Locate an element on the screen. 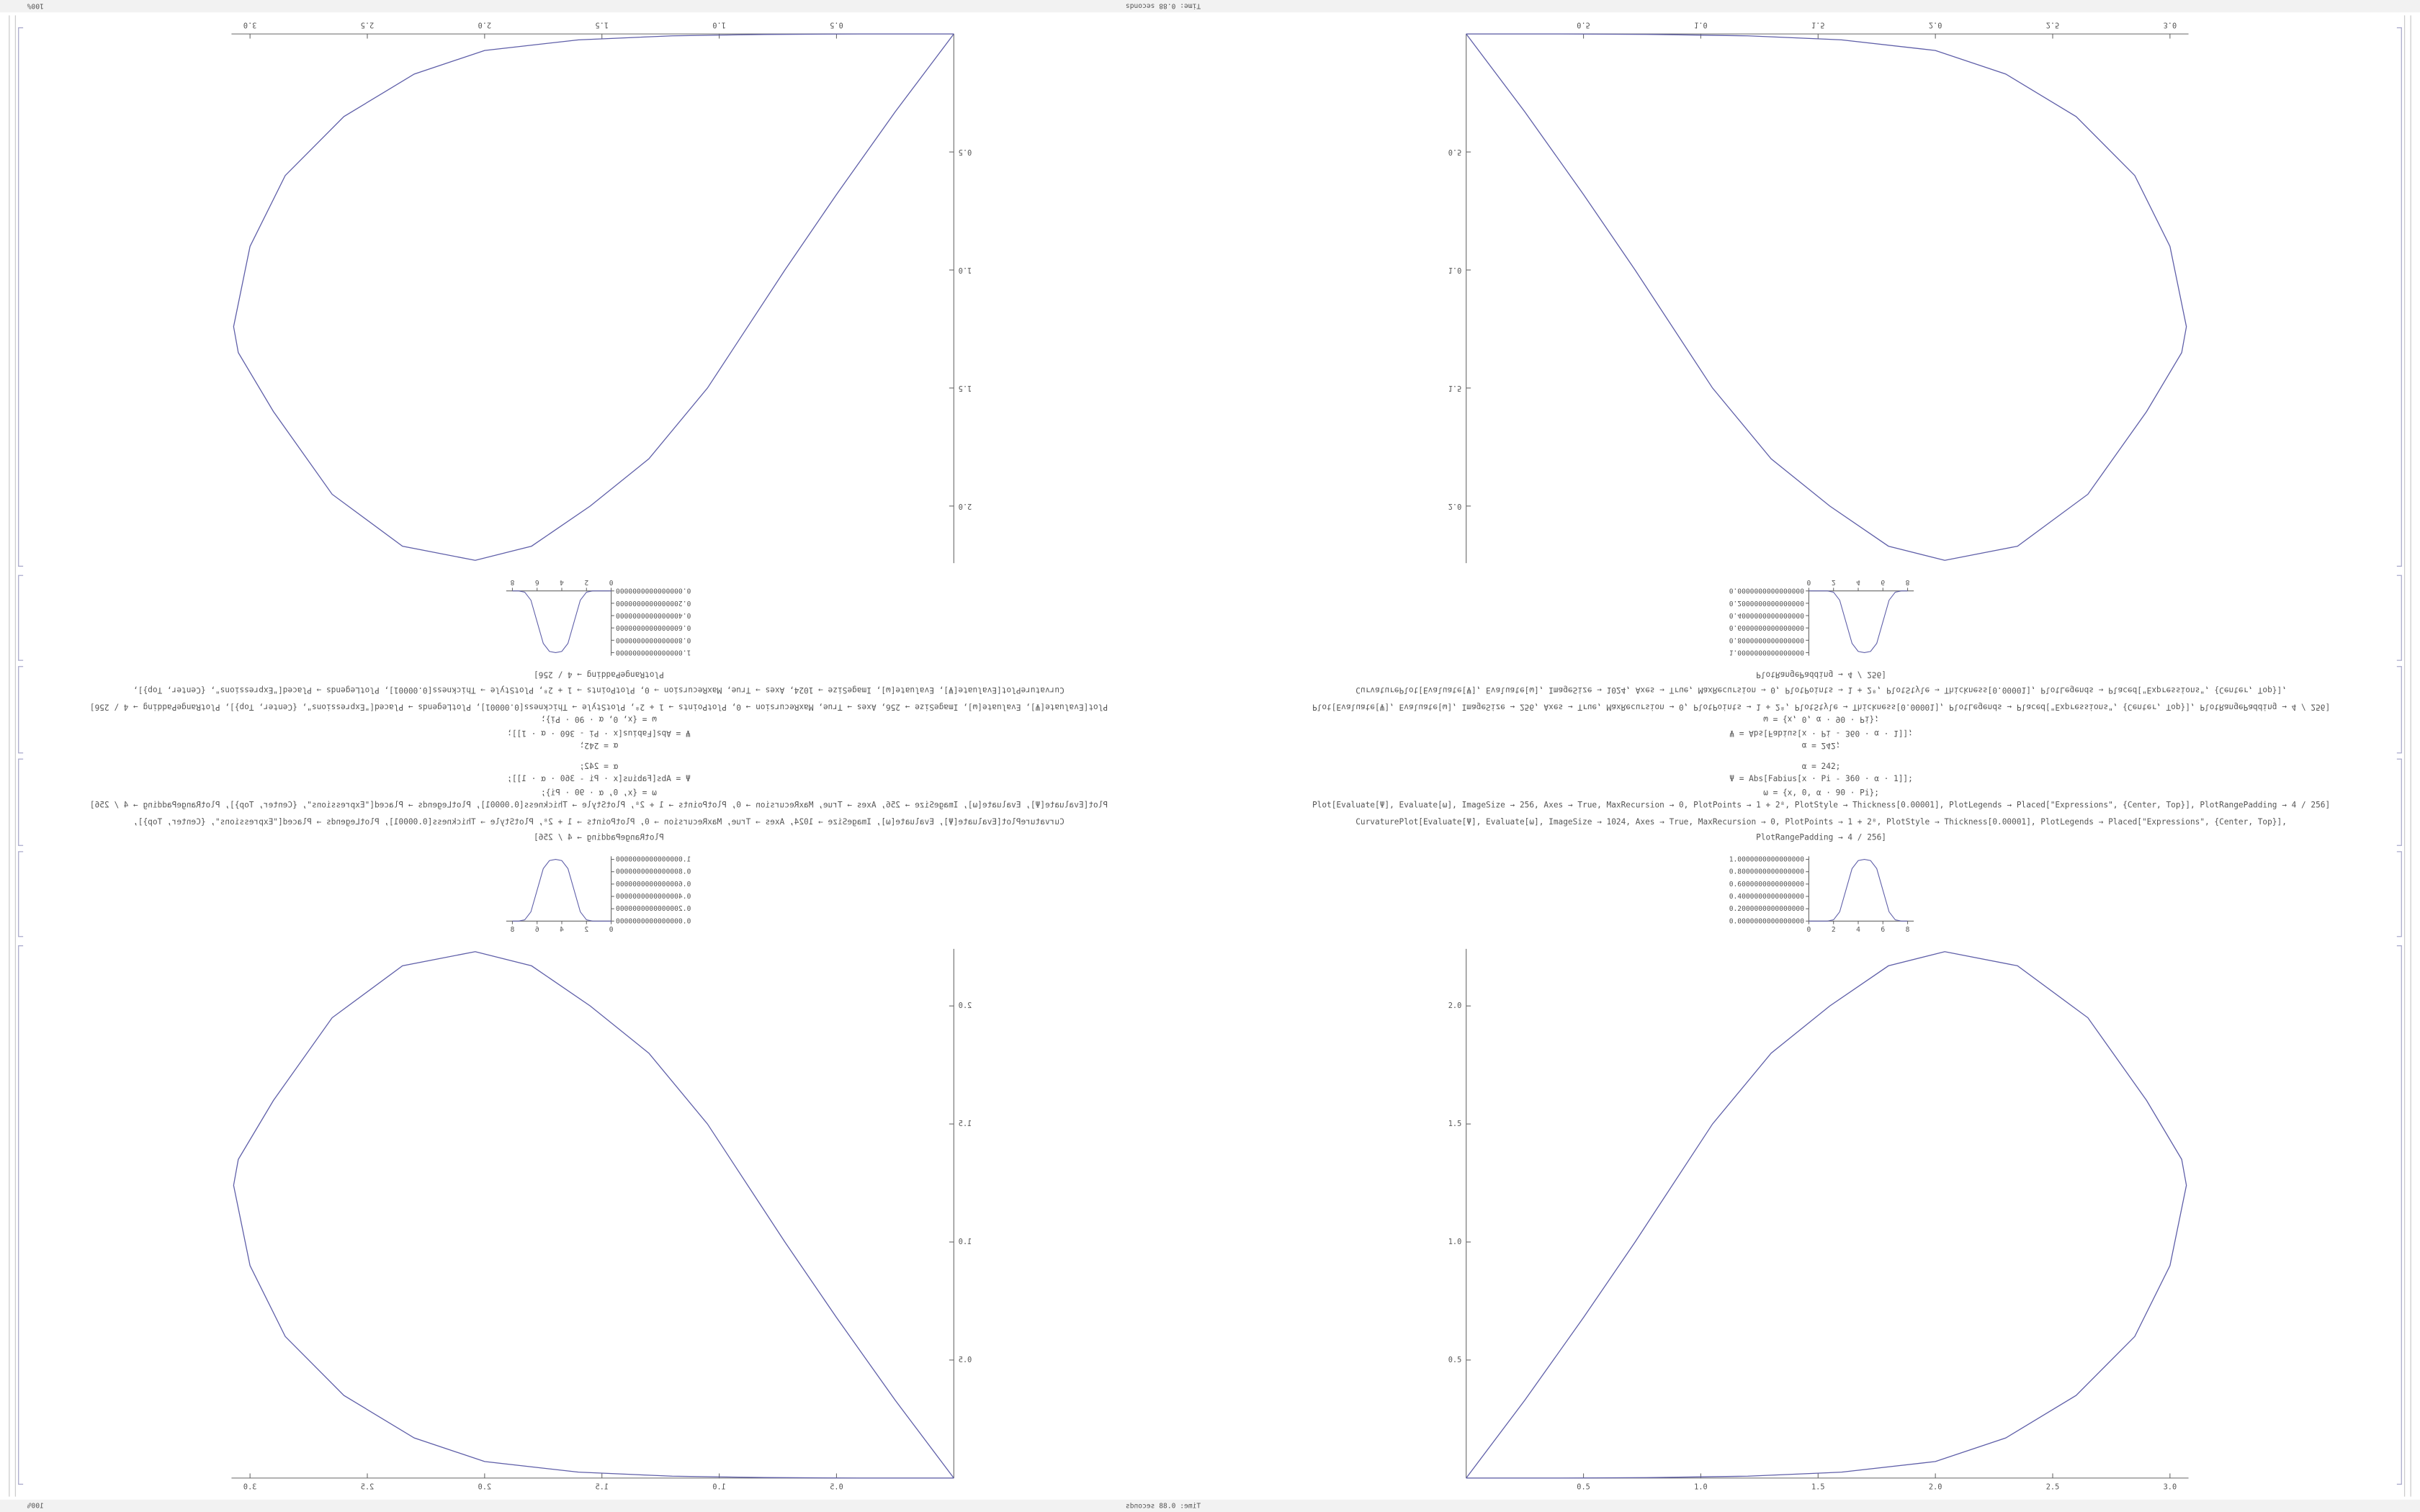 Image resolution: width=2420 pixels, height=1512 pixels. status-bar is located at coordinates (1210, 6).